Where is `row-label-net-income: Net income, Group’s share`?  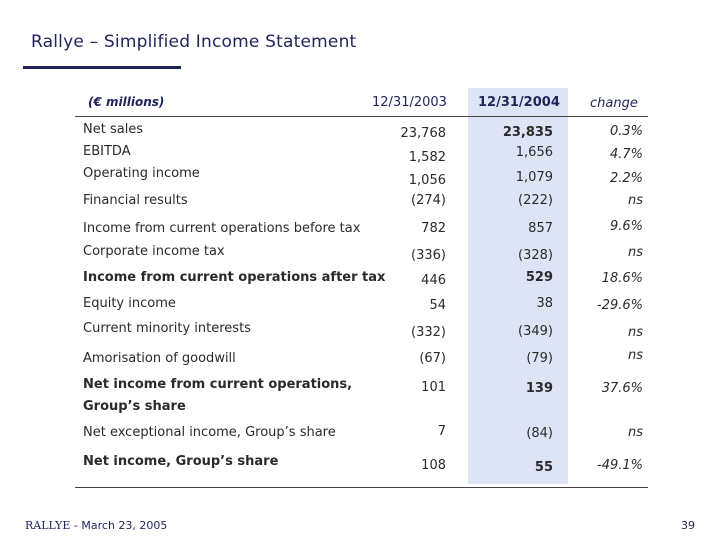 row-label-net-income: Net income, Group’s share is located at coordinates (181, 461).